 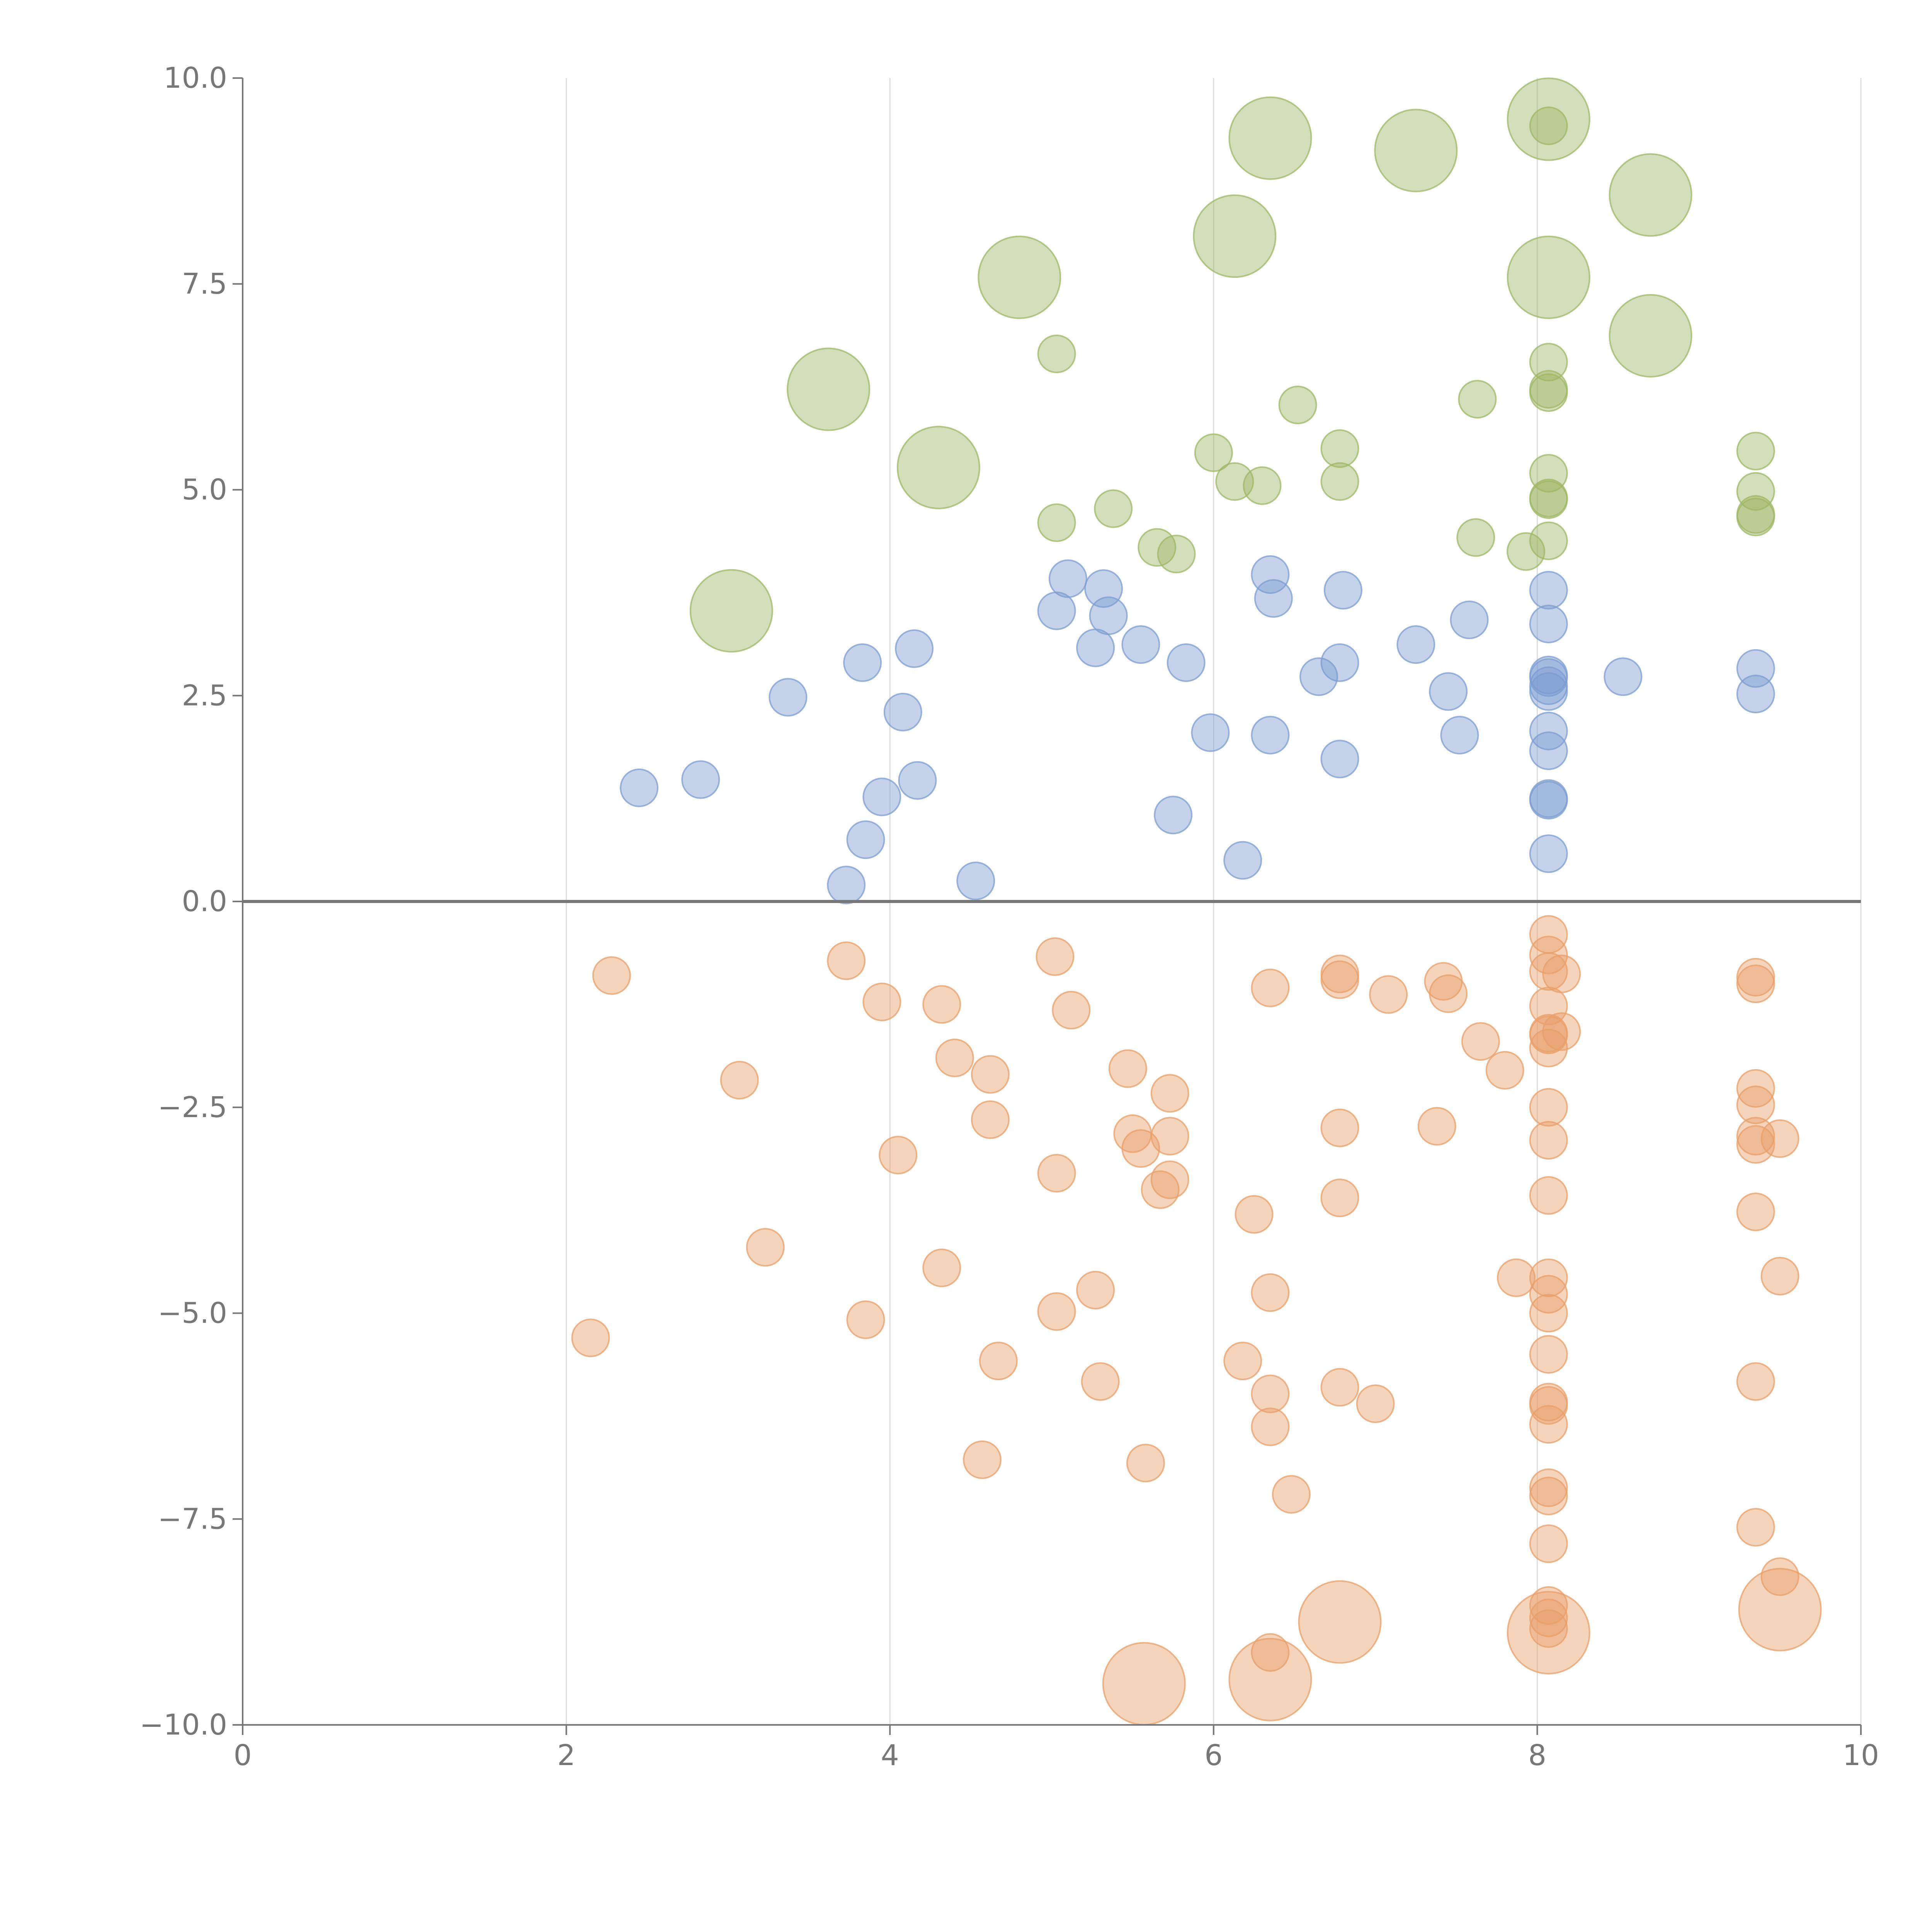 I want to click on x-tick-label: 6, so click(x=1213, y=1756).